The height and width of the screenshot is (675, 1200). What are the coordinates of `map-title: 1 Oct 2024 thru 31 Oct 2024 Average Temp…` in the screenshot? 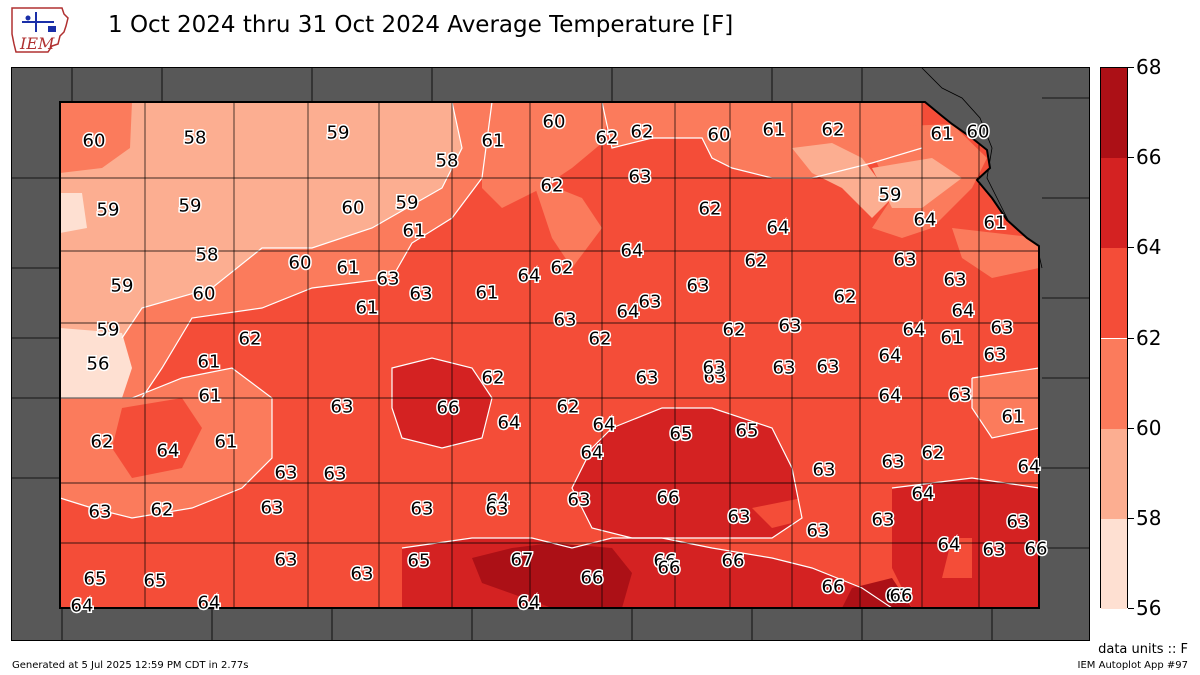 It's located at (421, 25).